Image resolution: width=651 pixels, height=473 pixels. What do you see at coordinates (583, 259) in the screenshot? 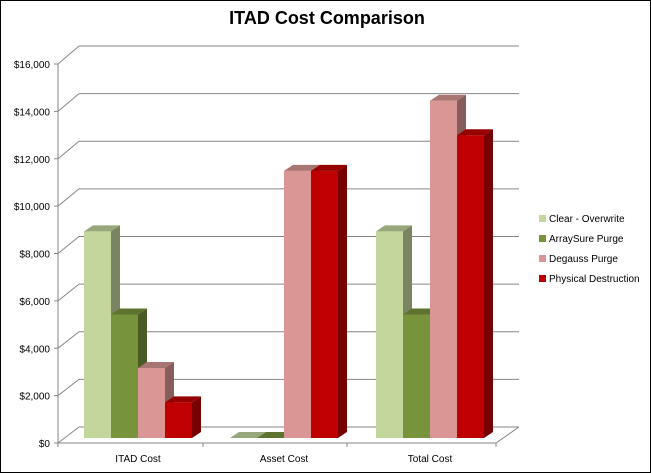
I see `legend-label: Degauss Purge` at bounding box center [583, 259].